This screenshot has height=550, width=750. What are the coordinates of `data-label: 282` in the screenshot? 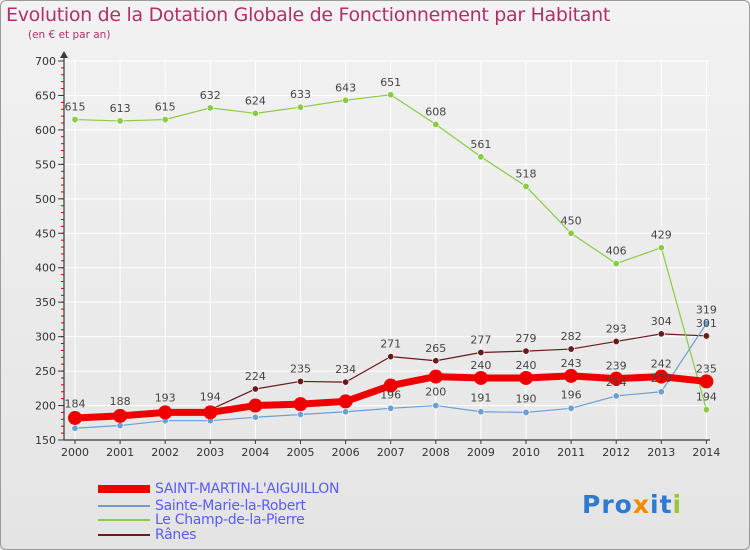 It's located at (571, 336).